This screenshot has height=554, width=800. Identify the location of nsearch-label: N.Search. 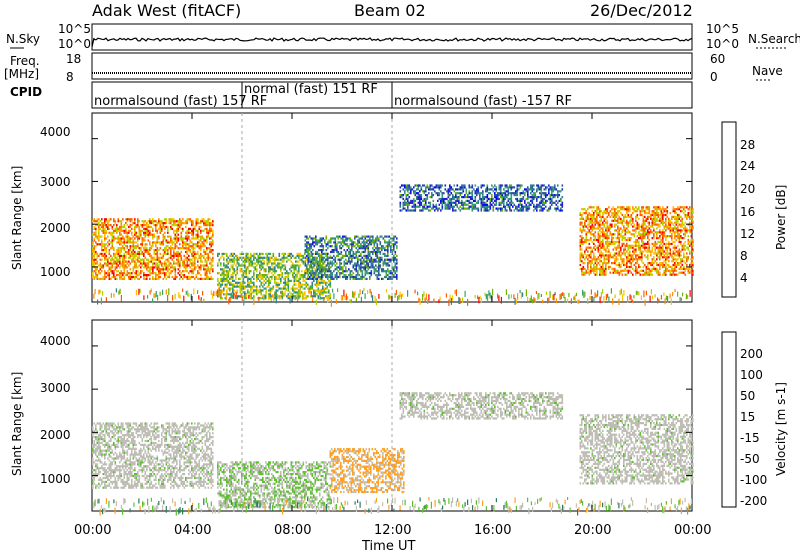
(774, 39).